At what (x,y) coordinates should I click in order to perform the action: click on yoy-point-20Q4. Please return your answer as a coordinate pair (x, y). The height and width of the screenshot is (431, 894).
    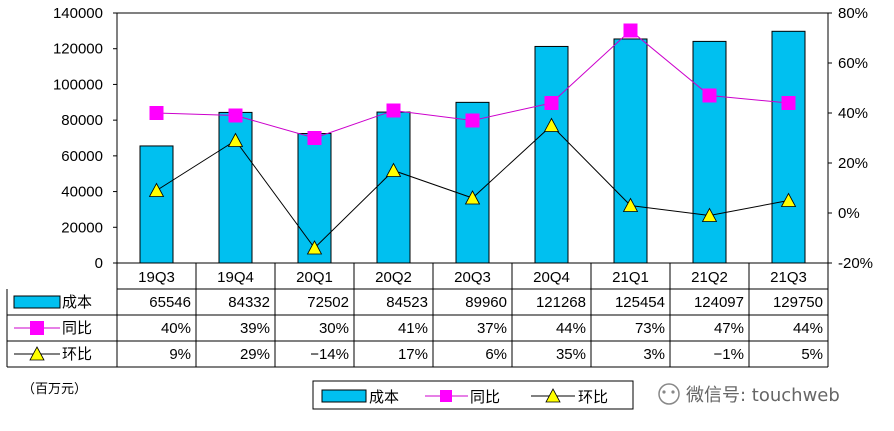
    Looking at the image, I should click on (551, 103).